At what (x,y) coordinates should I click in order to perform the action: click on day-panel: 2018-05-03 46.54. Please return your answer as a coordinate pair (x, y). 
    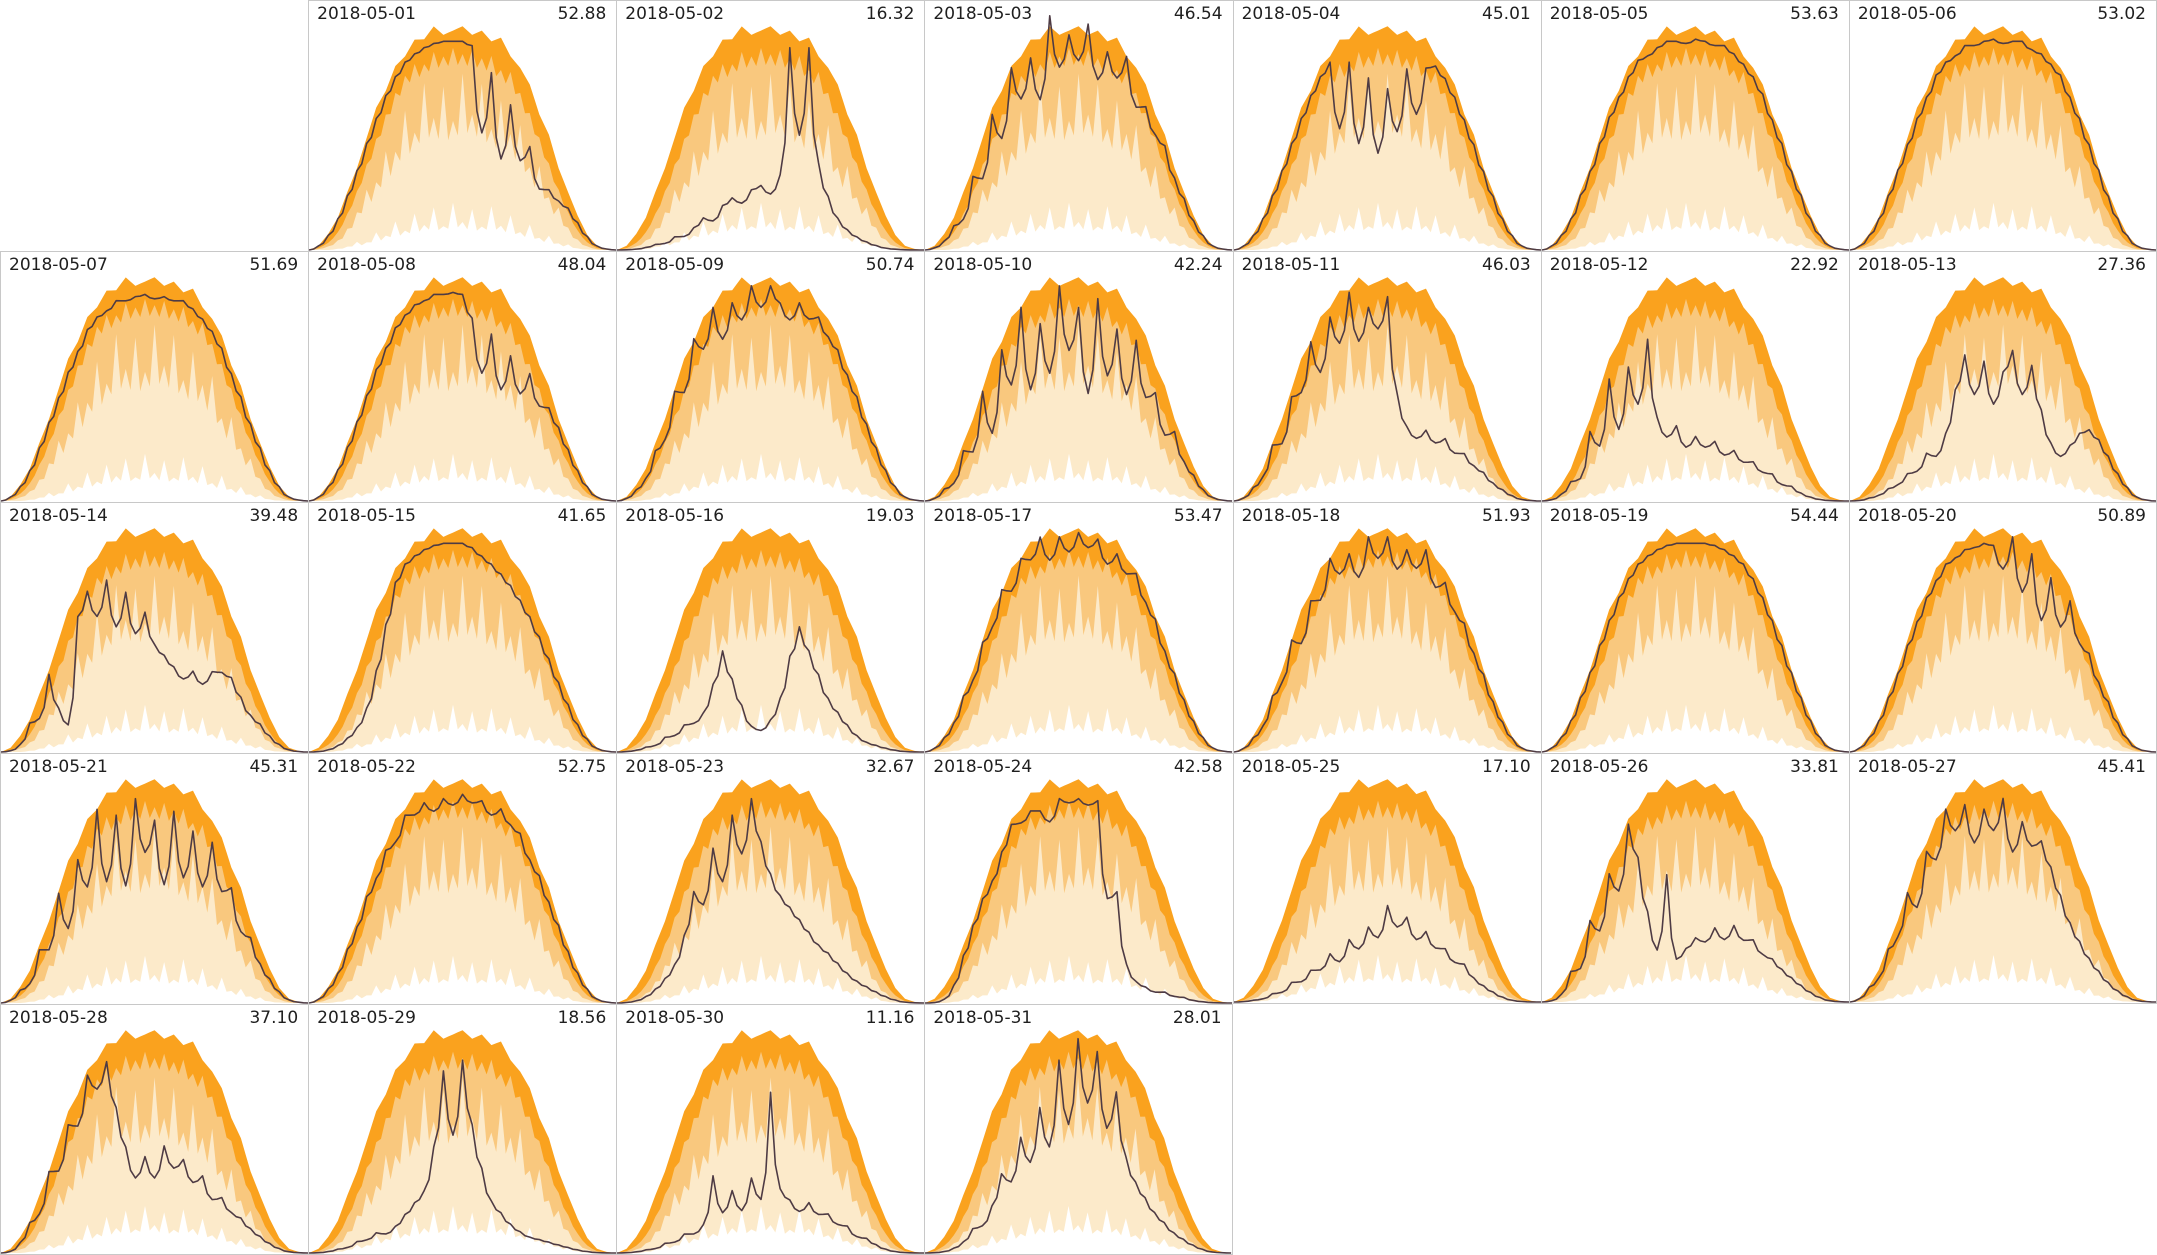
    Looking at the image, I should click on (1078, 125).